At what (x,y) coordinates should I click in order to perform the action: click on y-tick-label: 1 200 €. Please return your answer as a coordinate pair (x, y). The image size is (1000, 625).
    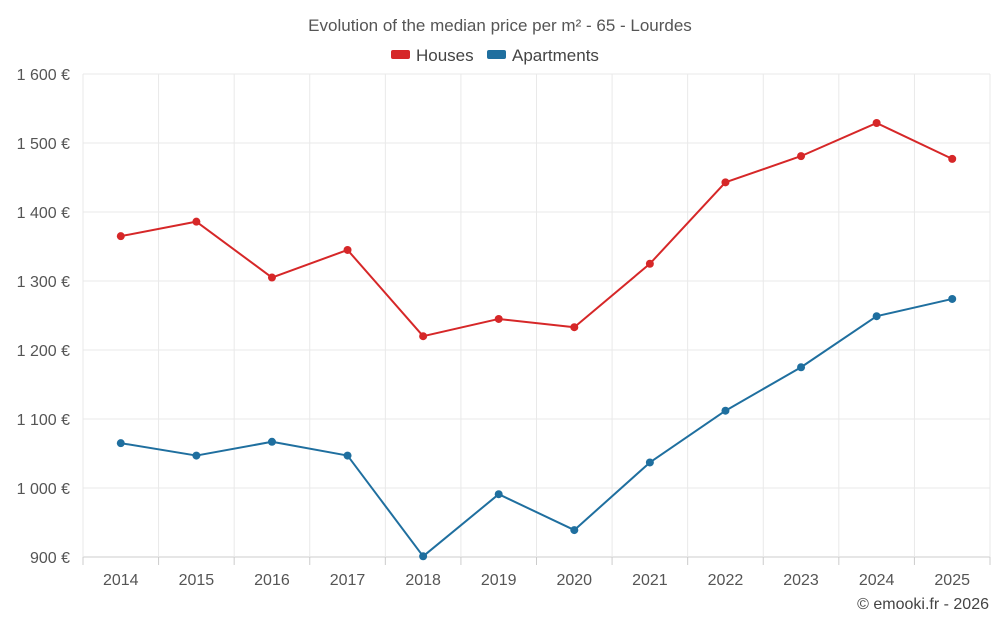
    Looking at the image, I should click on (43, 351).